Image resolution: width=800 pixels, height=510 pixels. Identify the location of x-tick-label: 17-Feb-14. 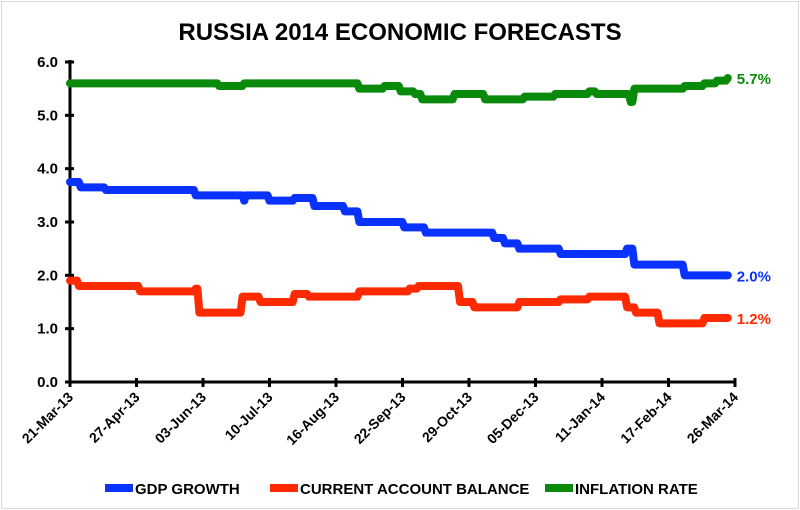
(646, 418).